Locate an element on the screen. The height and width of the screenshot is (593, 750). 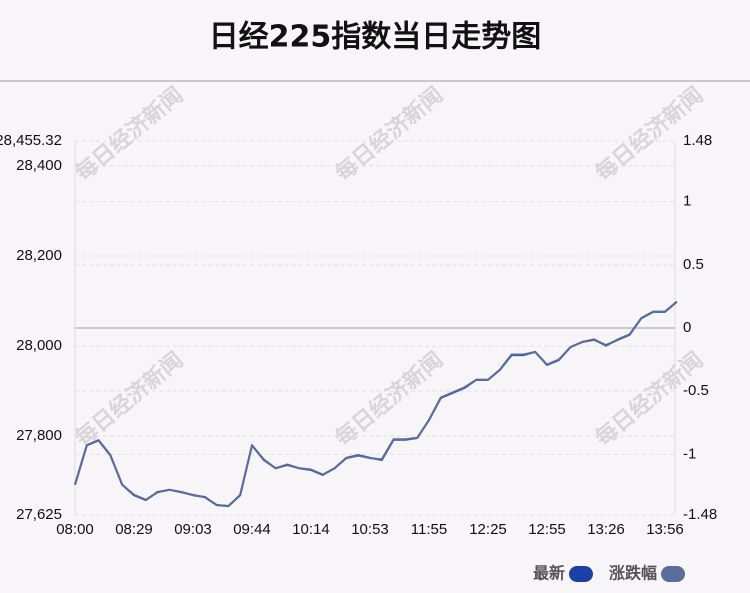
y-tick-label: 28,455.32 is located at coordinates (31, 140).